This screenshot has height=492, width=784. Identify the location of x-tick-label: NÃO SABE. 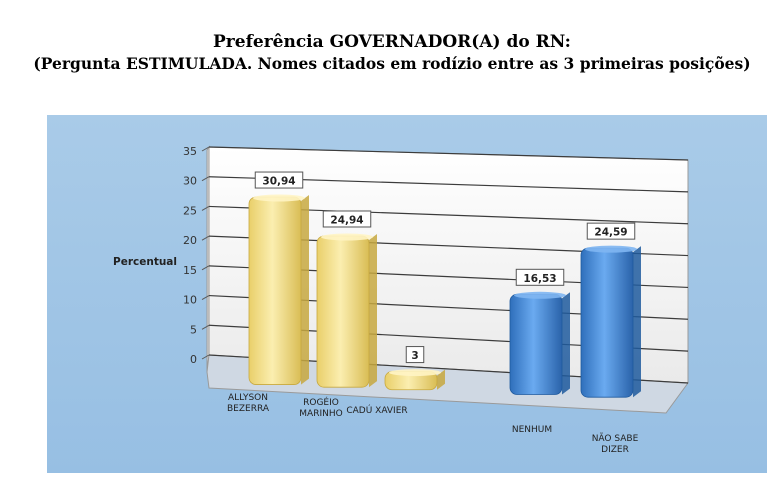
(615, 438).